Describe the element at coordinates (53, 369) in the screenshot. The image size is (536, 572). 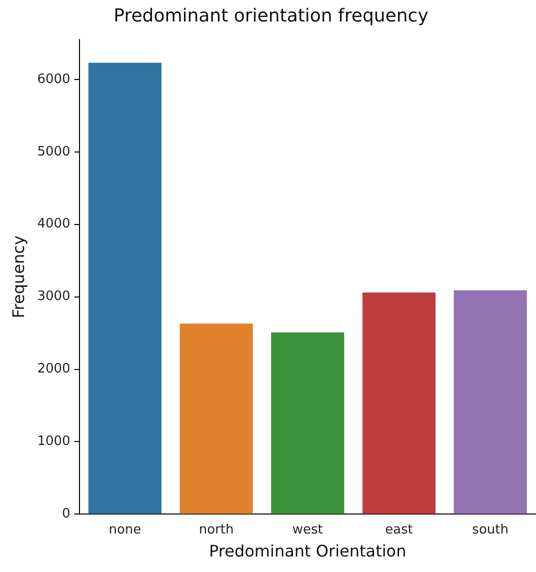
I see `y-tick-label: 2000` at that location.